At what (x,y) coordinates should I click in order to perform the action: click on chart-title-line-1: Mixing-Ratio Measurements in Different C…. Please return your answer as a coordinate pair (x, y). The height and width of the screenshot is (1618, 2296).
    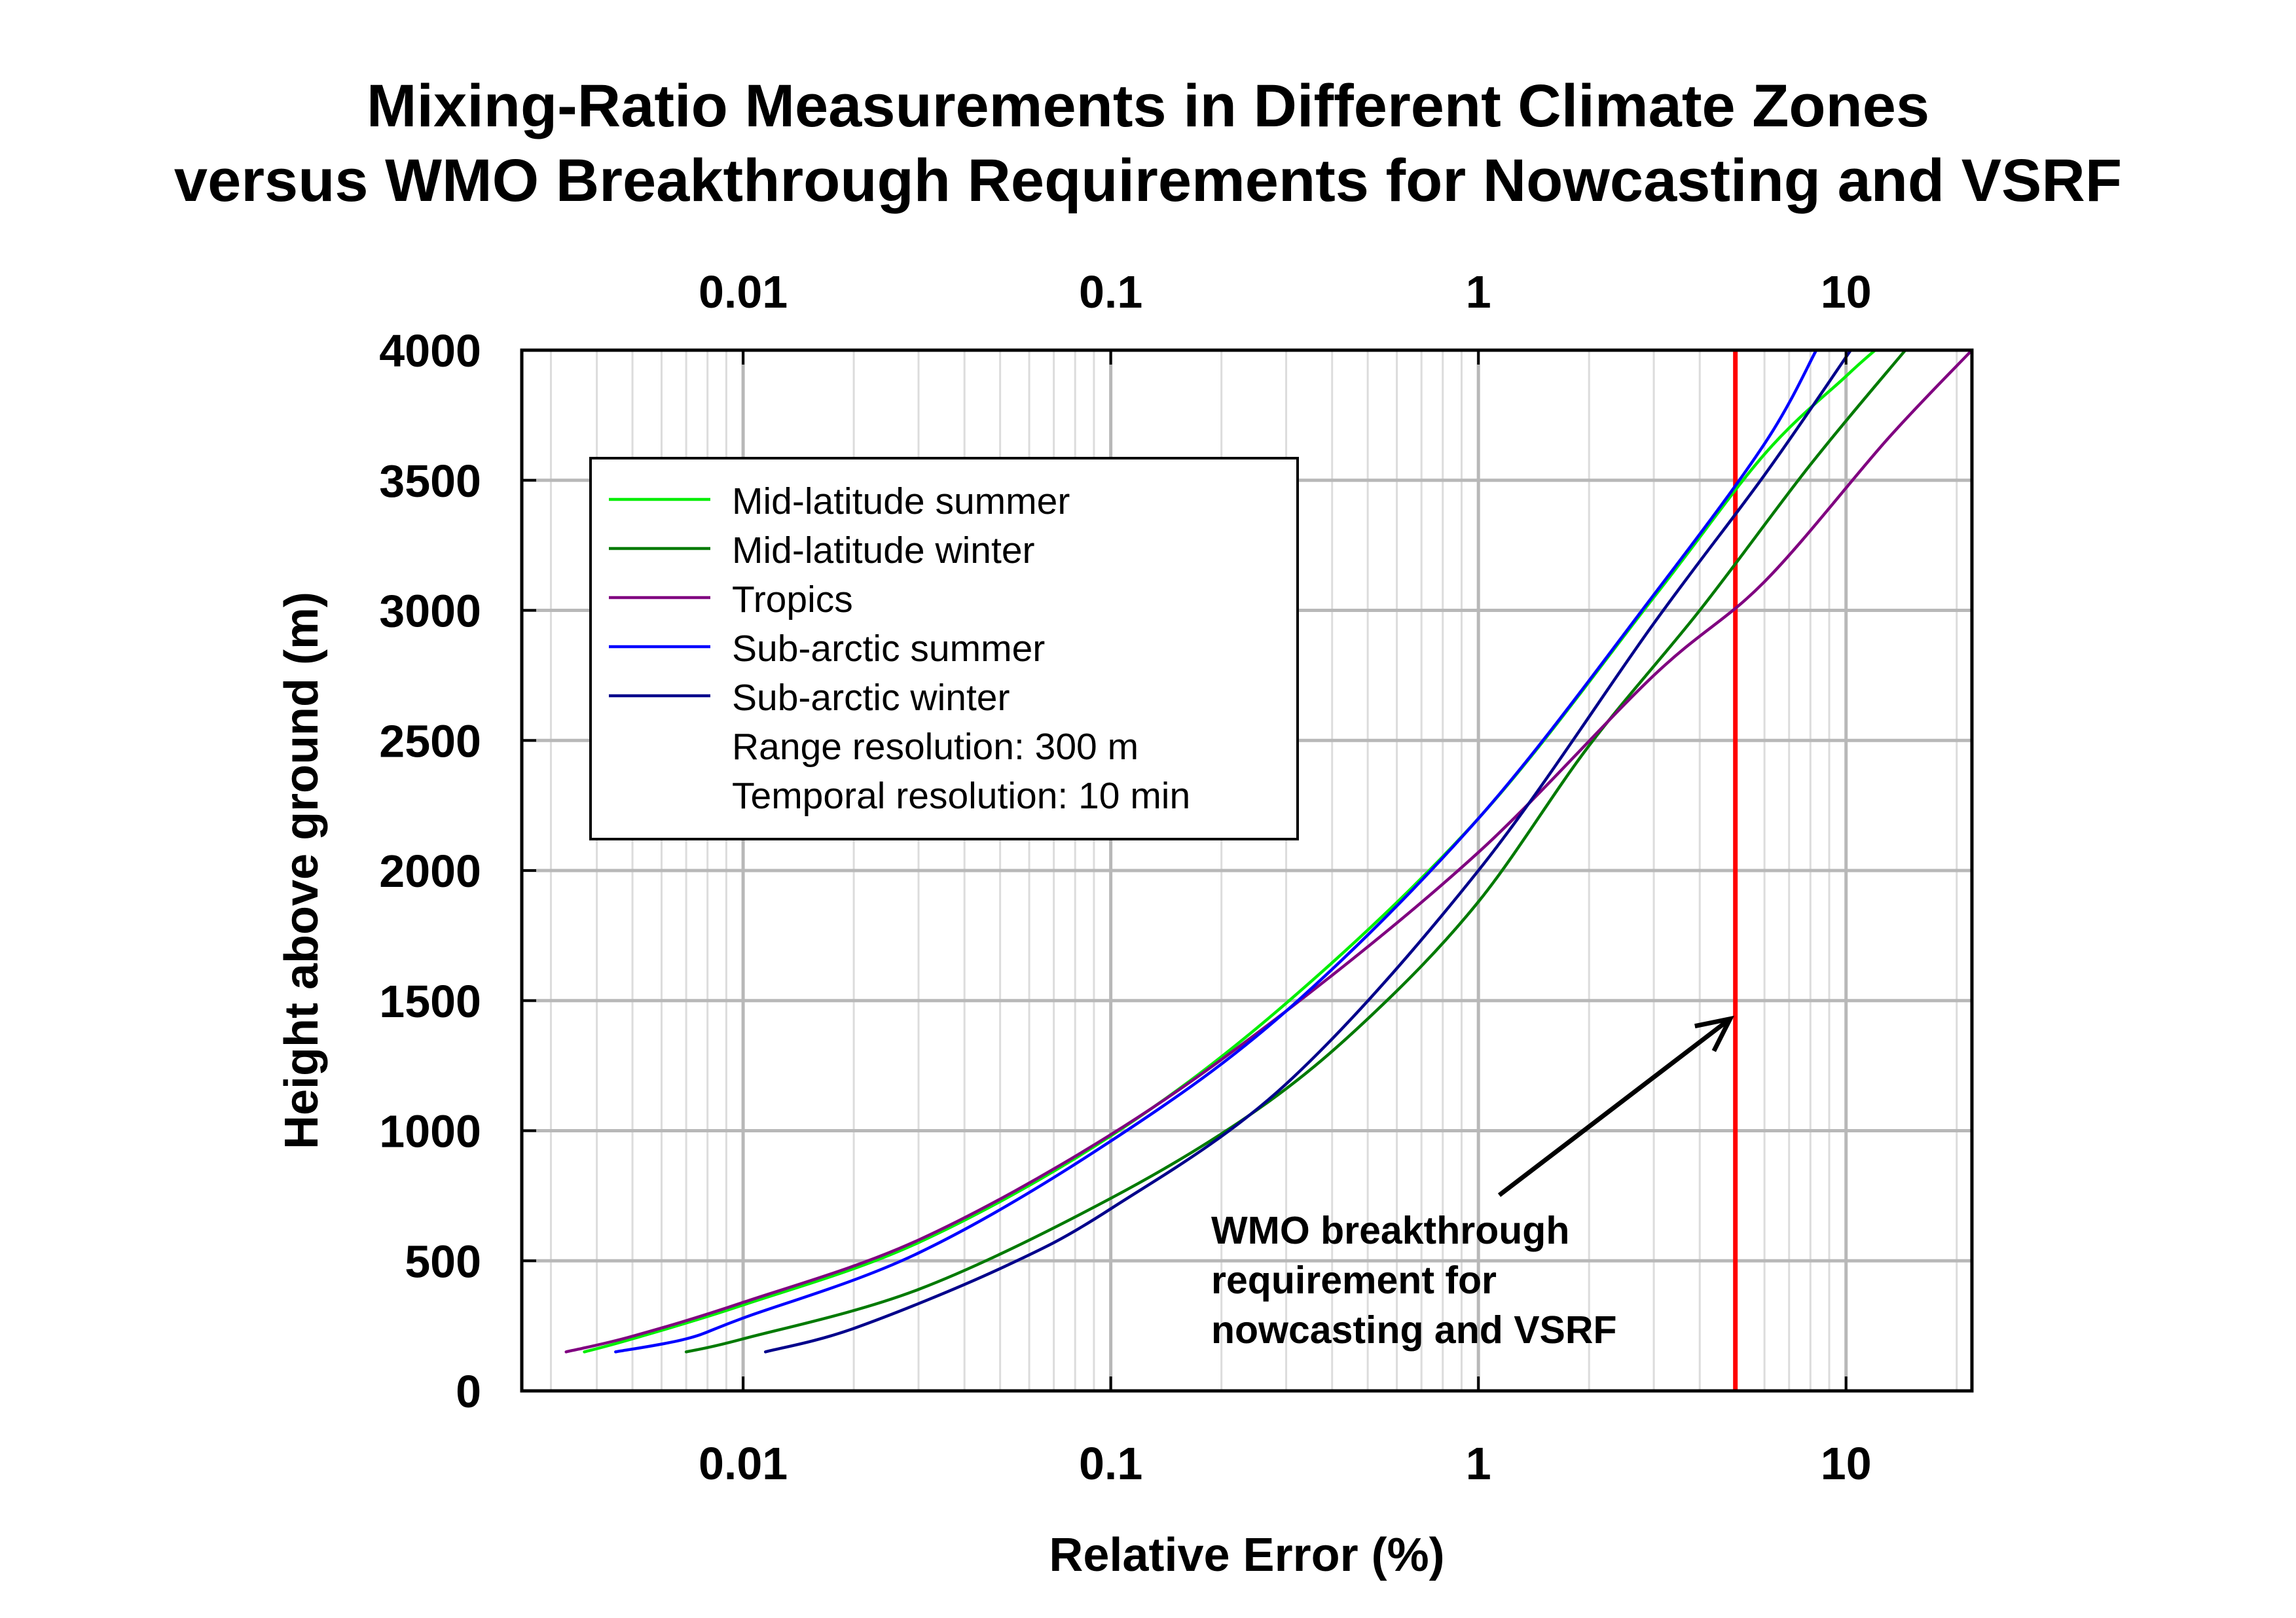
    Looking at the image, I should click on (1148, 106).